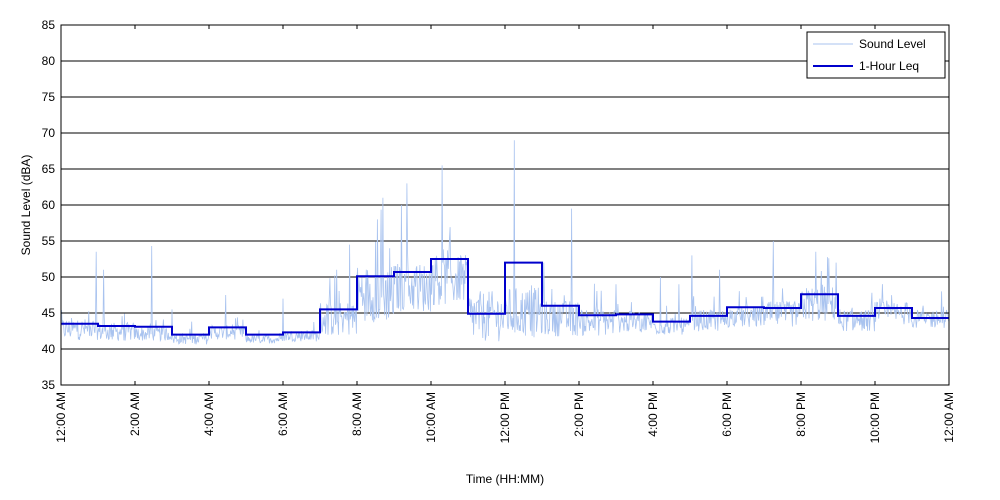 The image size is (1000, 500). I want to click on y-tick-label: 65, so click(49, 169).